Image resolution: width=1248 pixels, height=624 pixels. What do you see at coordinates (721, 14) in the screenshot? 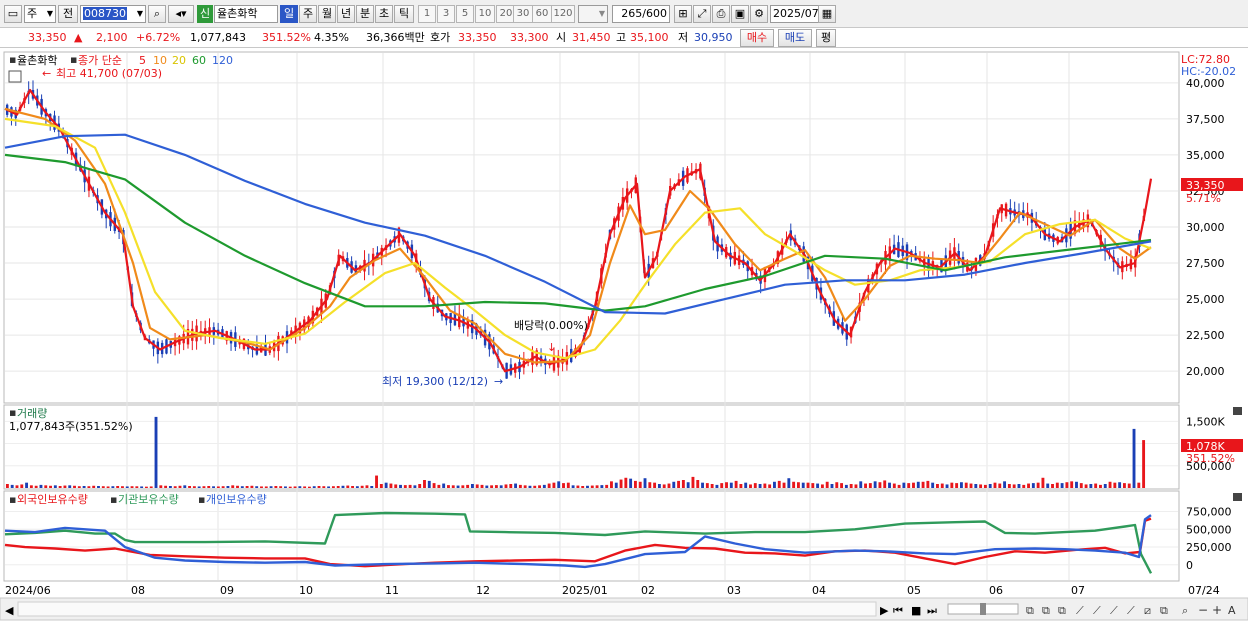
I see `print-icon: ⎙` at bounding box center [721, 14].